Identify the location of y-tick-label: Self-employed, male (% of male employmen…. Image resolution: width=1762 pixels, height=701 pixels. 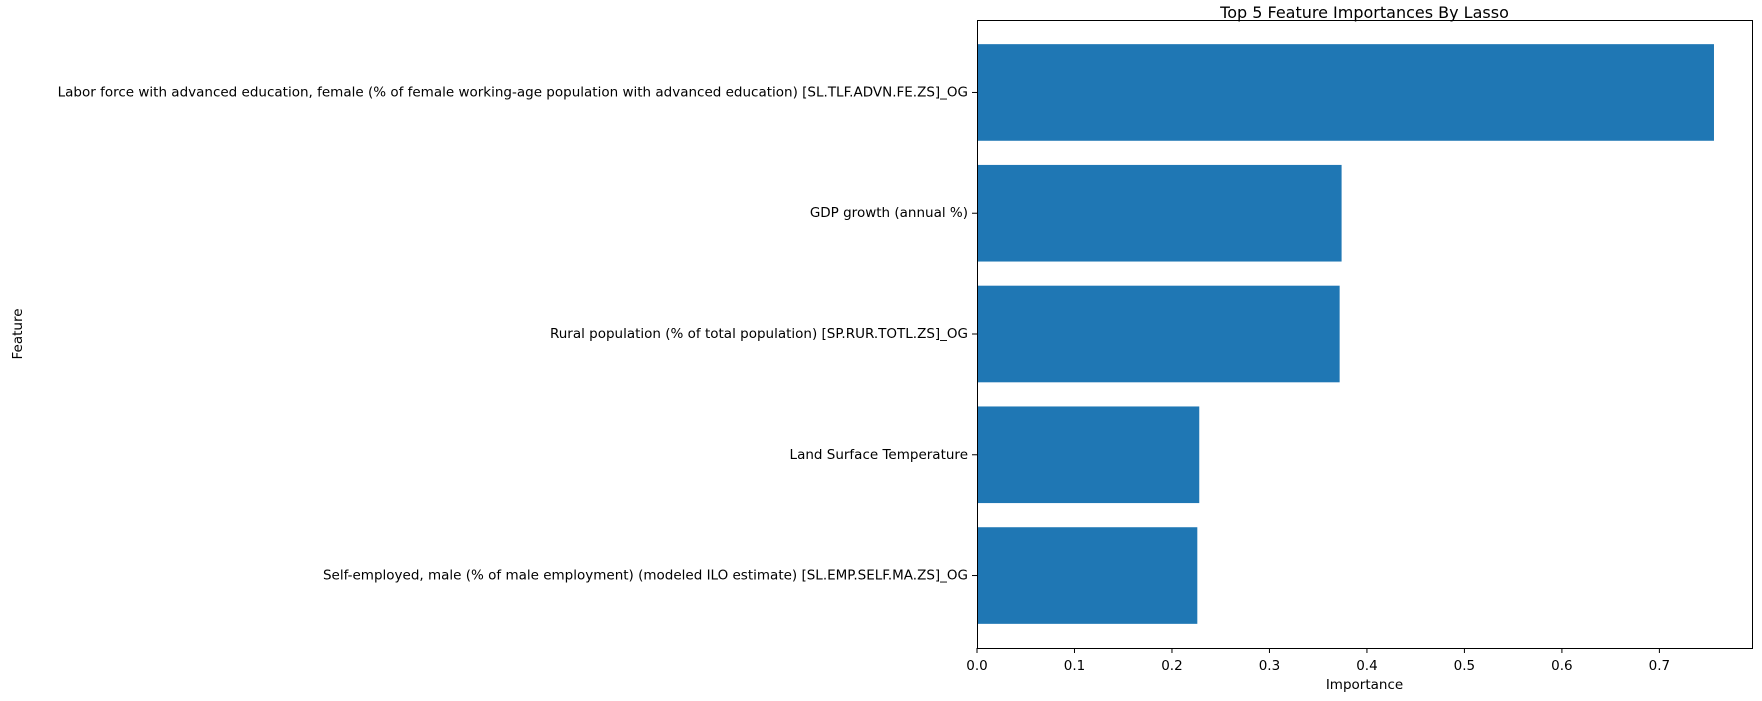
(645, 576).